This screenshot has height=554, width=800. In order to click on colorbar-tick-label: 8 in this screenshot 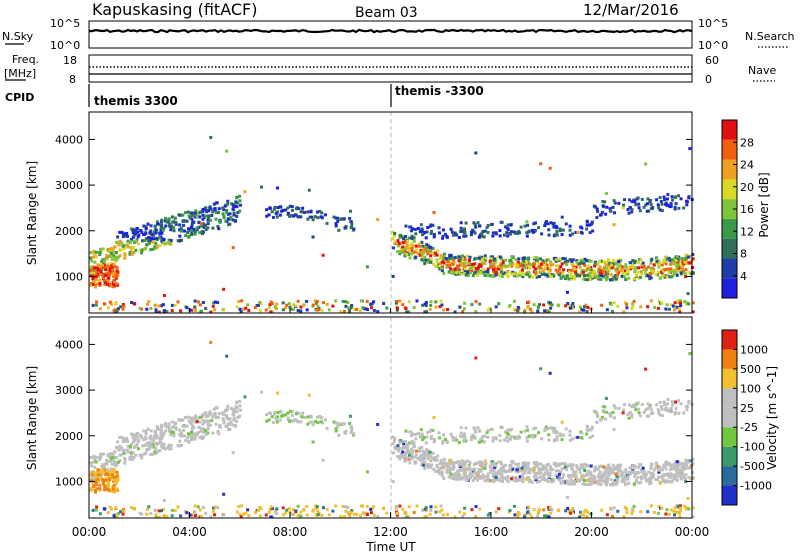, I will do `click(743, 254)`.